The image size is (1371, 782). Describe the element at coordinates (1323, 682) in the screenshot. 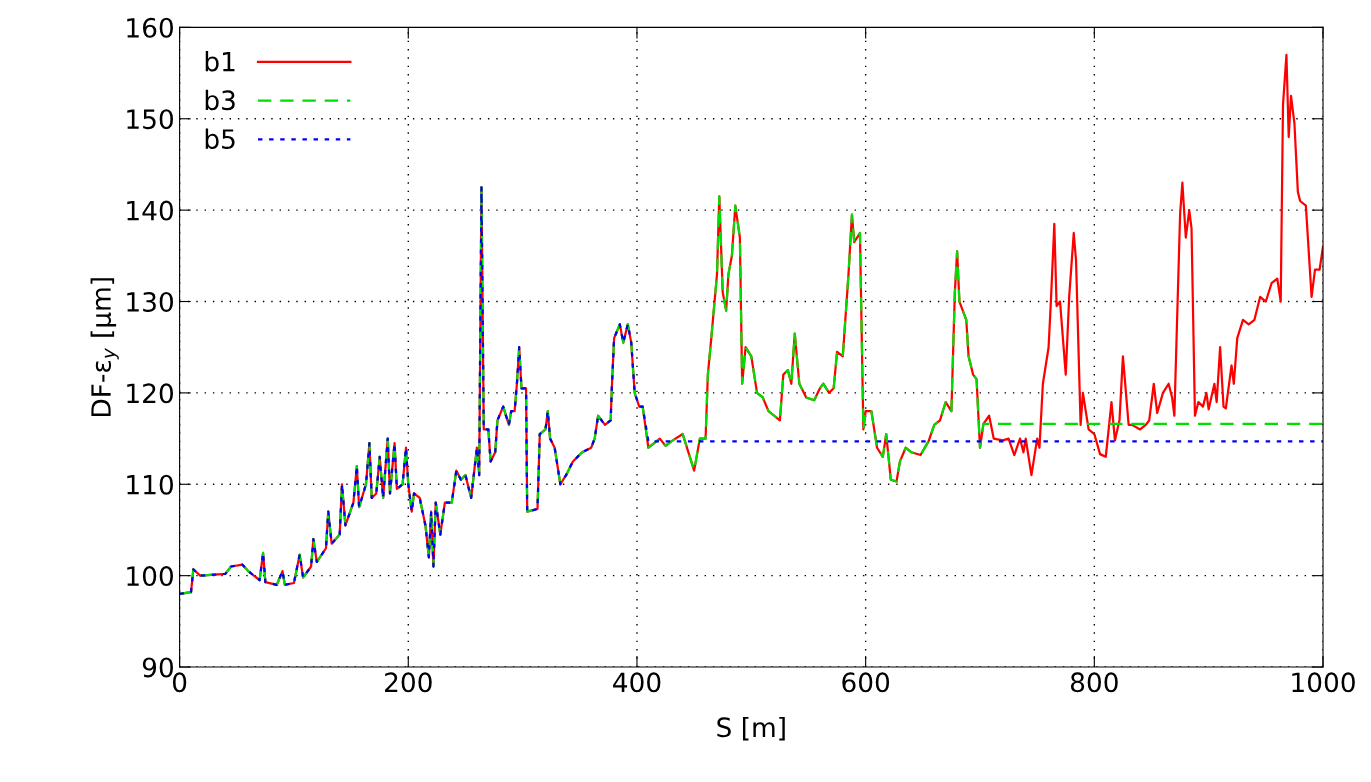

I see `x-tick-label: 1000` at that location.